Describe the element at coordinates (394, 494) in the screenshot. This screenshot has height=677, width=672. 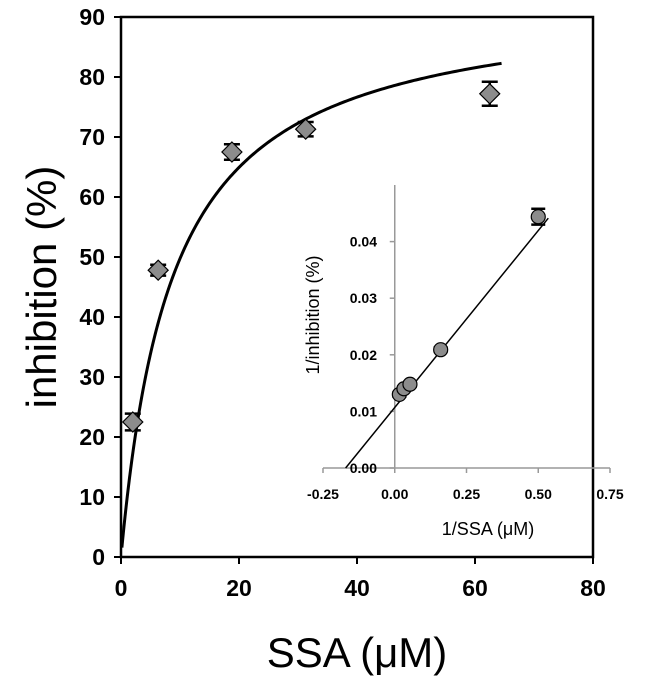
I see `inset-x-tick-label: 0.00` at that location.